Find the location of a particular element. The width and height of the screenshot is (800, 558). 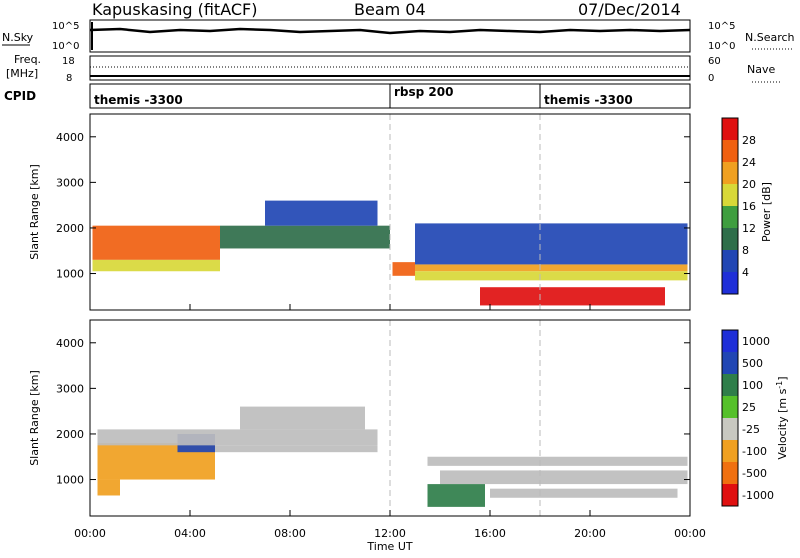

nsearch-label: N.Search is located at coordinates (770, 37).